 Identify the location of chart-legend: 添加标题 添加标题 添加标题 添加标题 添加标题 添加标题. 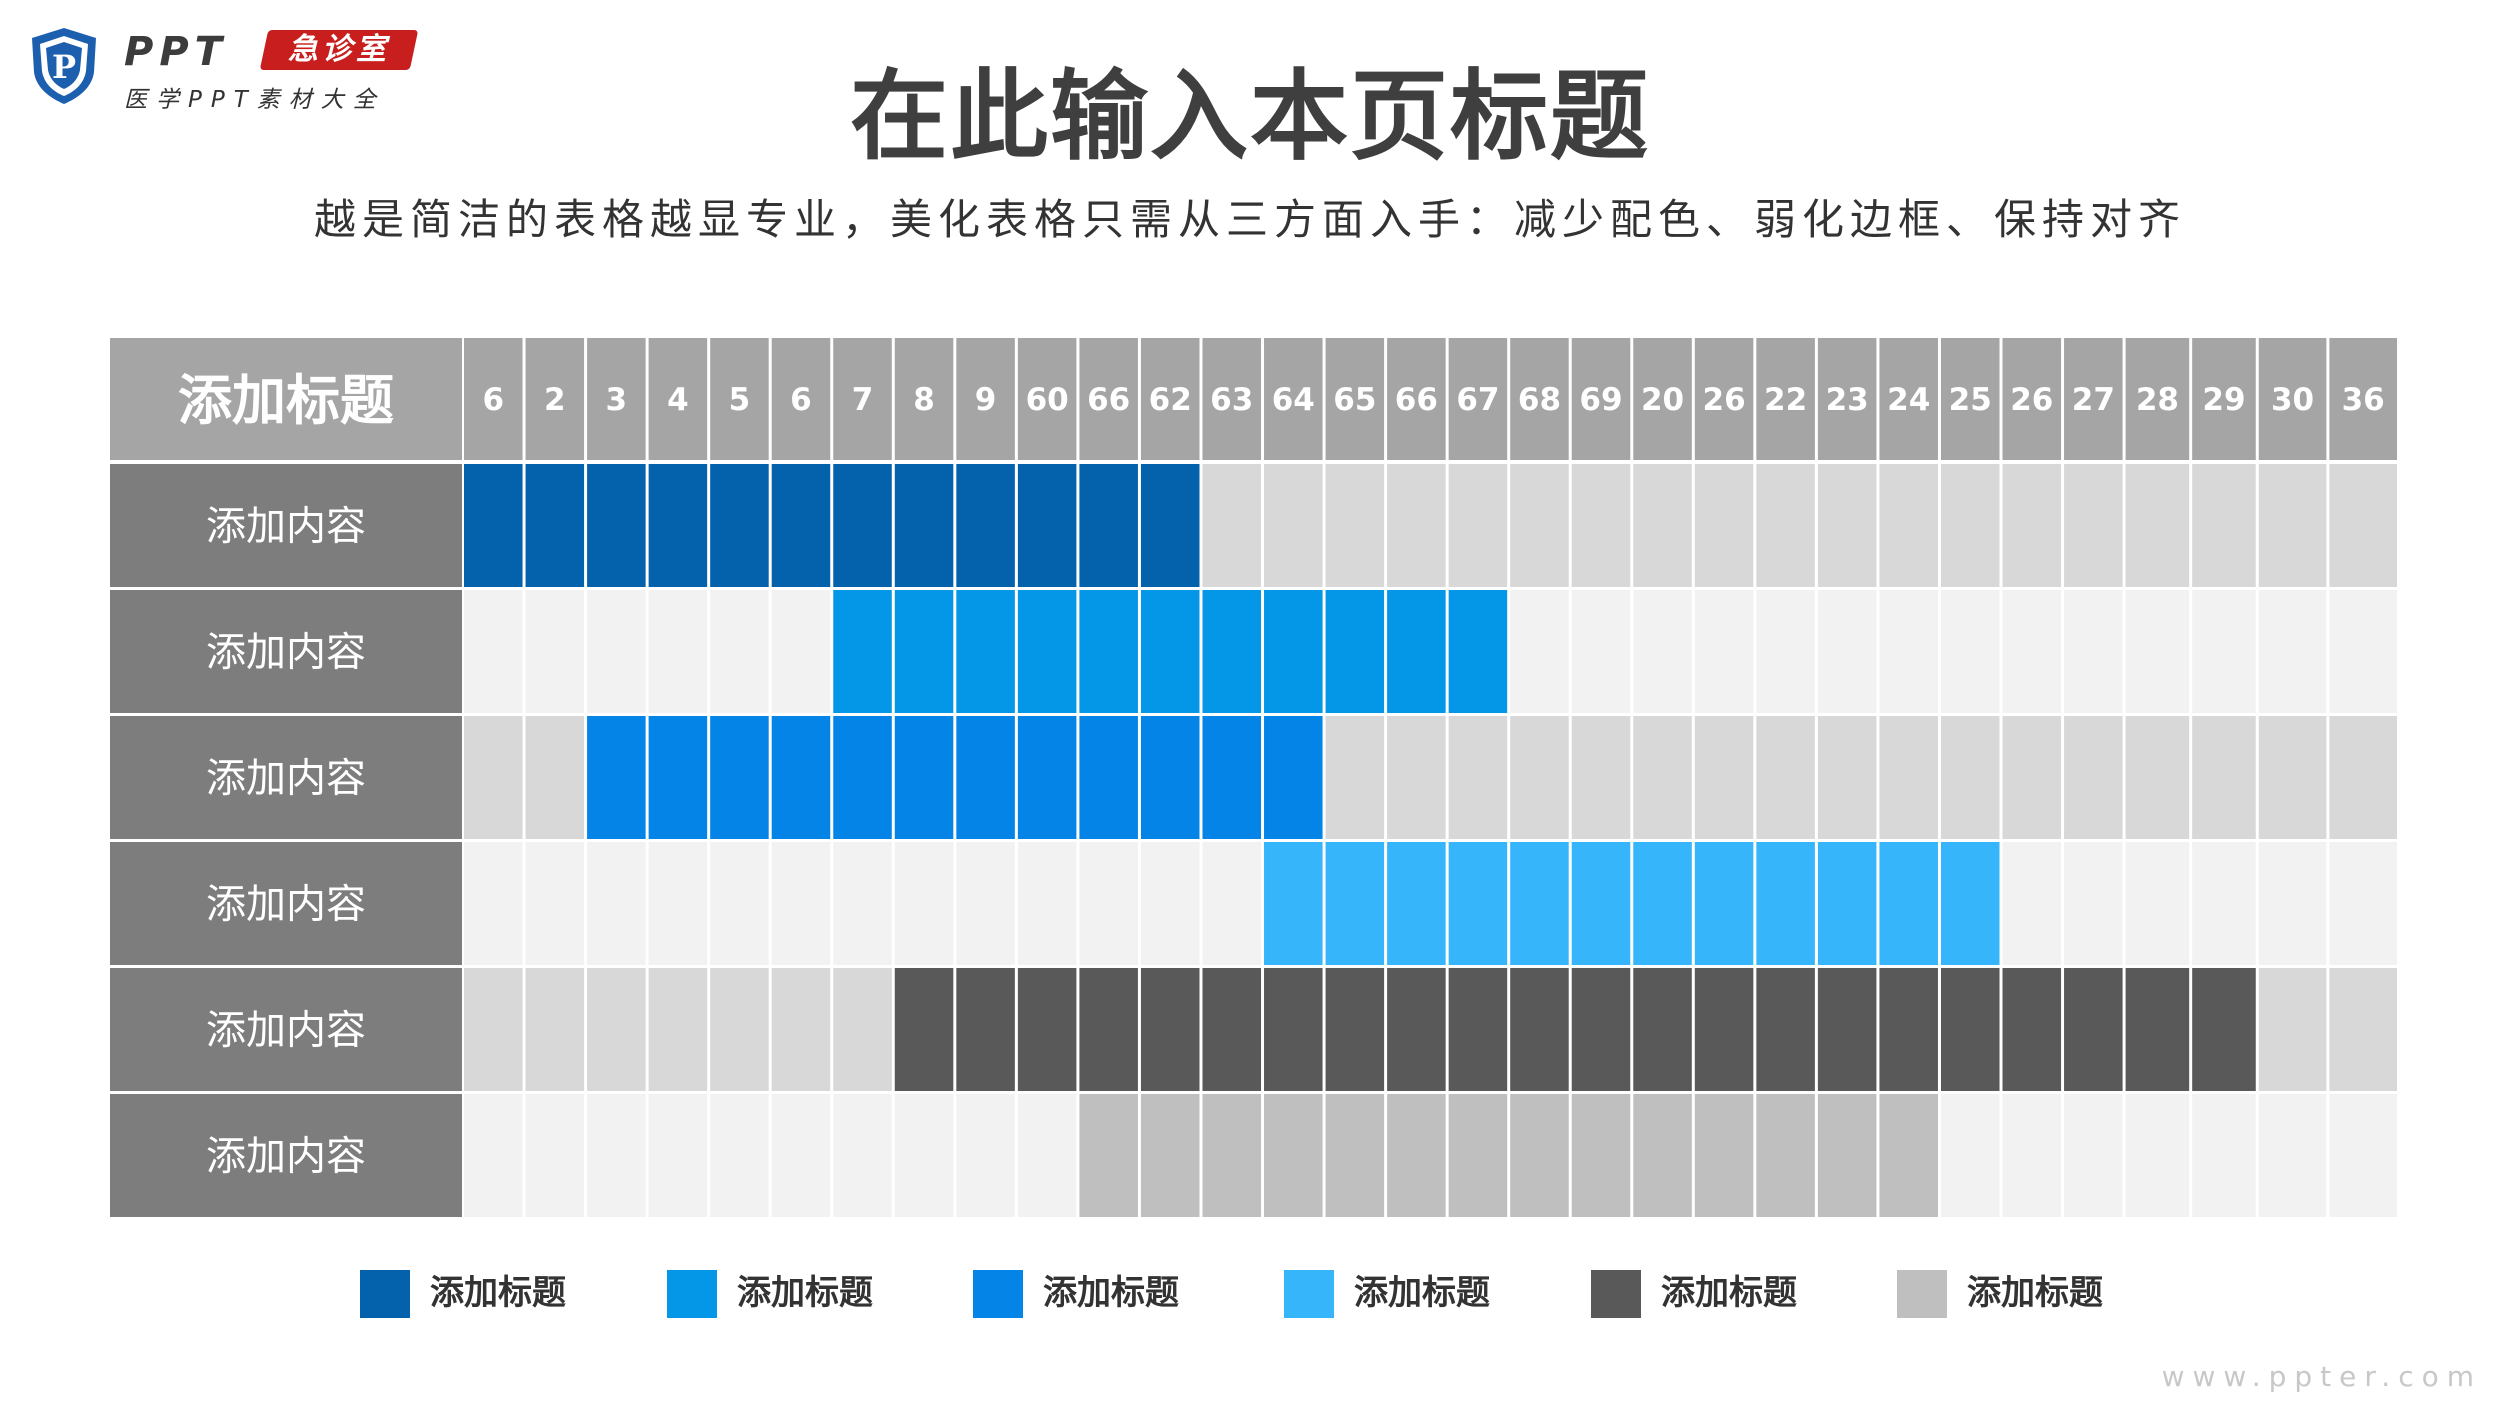
(1280, 1292).